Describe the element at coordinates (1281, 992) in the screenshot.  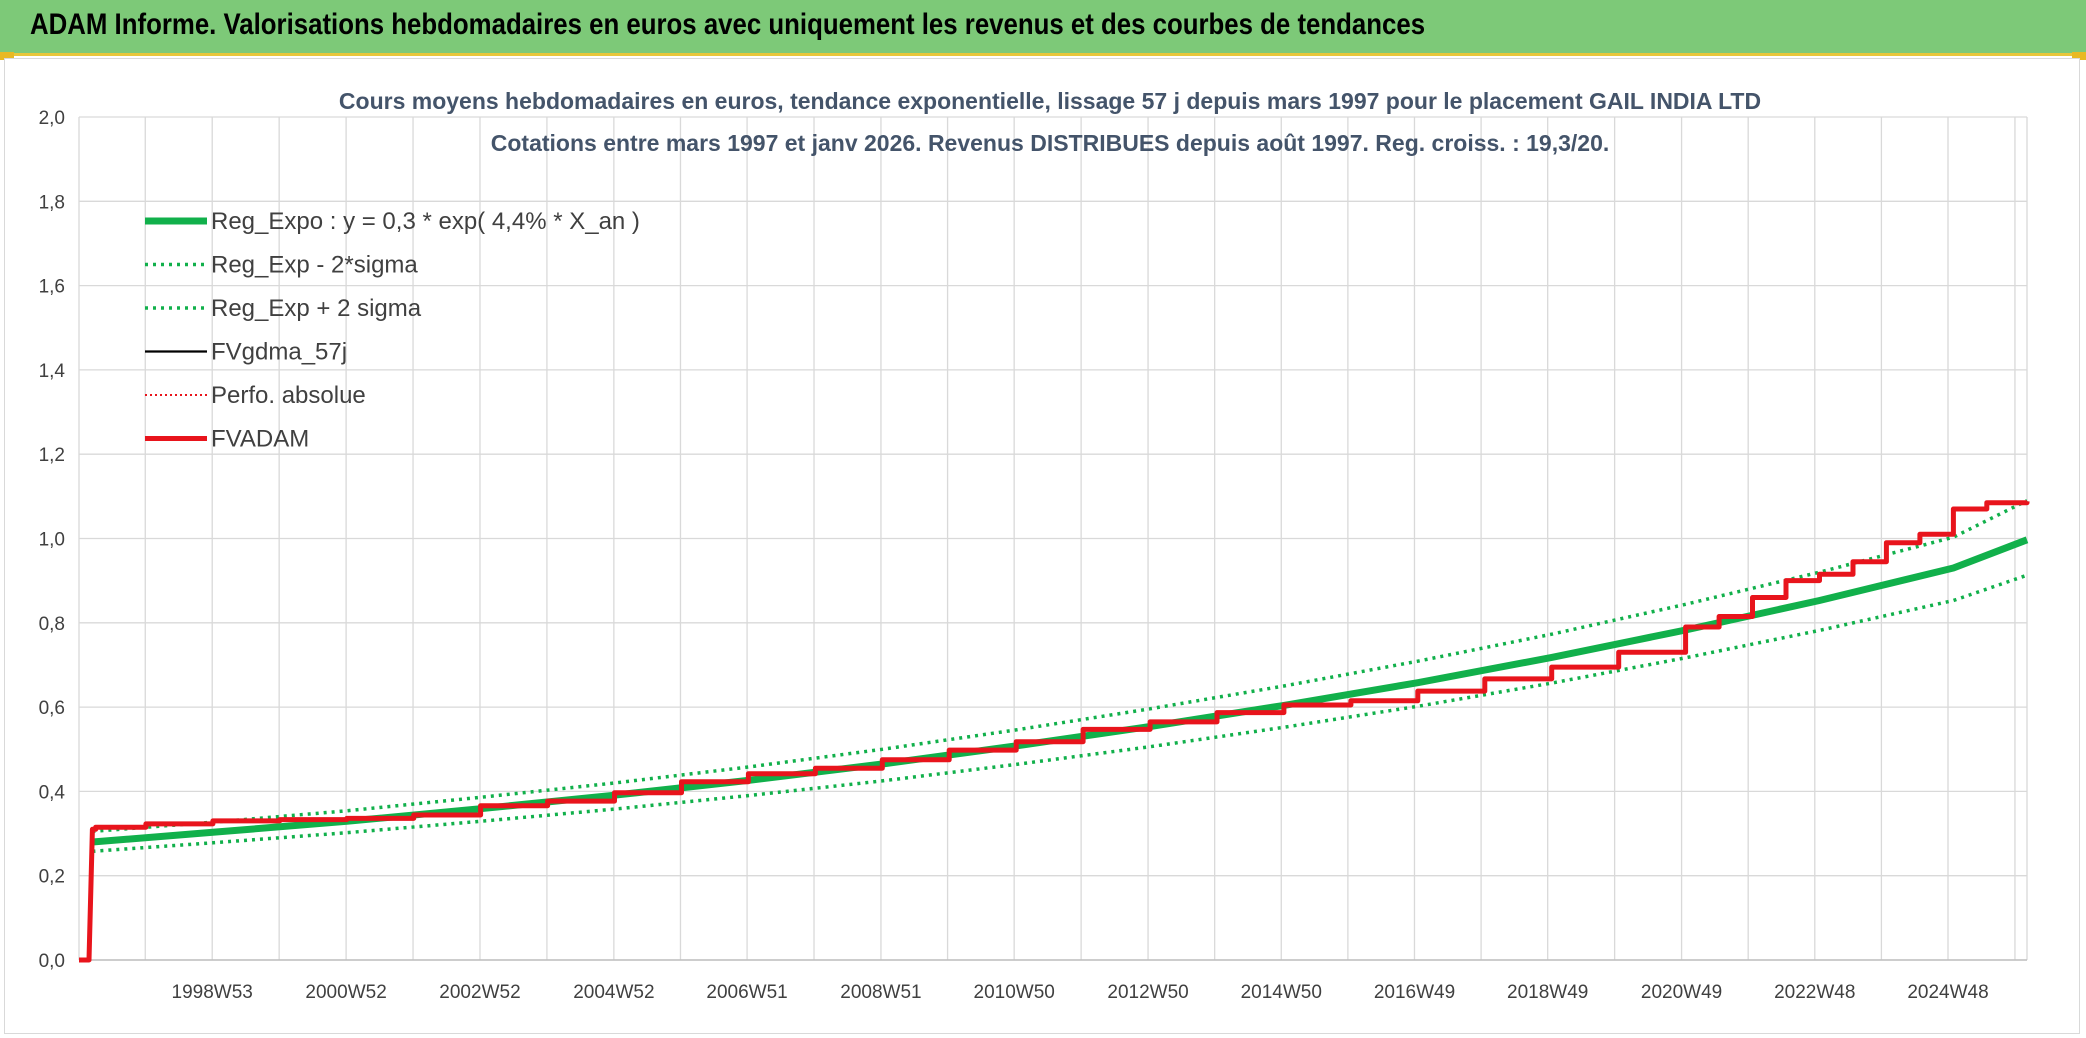
I see `x-tick-label: 2014W50` at that location.